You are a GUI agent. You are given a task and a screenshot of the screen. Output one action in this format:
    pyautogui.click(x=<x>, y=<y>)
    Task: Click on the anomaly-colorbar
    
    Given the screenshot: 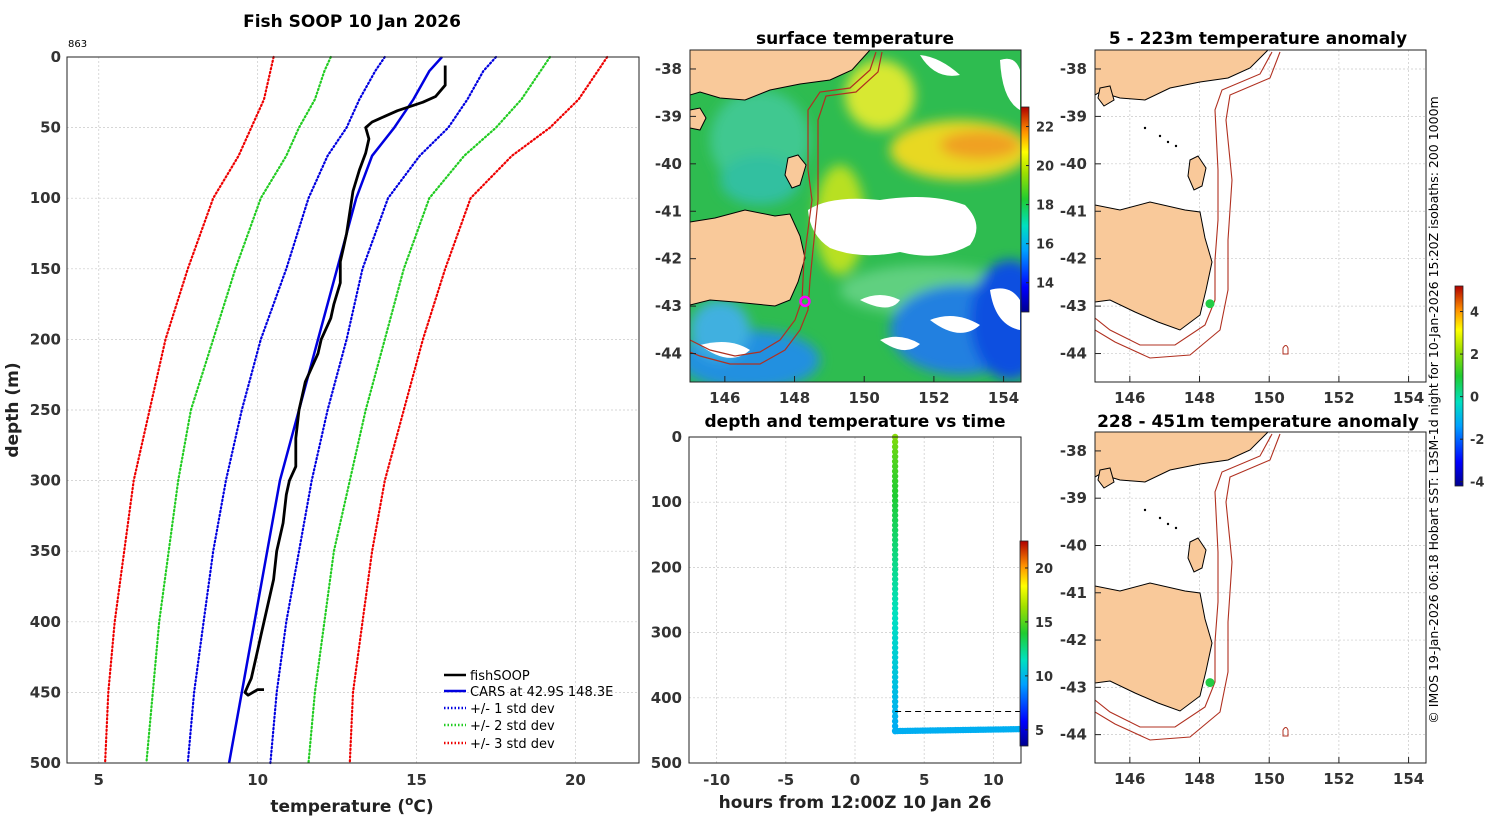 What is the action you would take?
    pyautogui.click(x=1459, y=386)
    